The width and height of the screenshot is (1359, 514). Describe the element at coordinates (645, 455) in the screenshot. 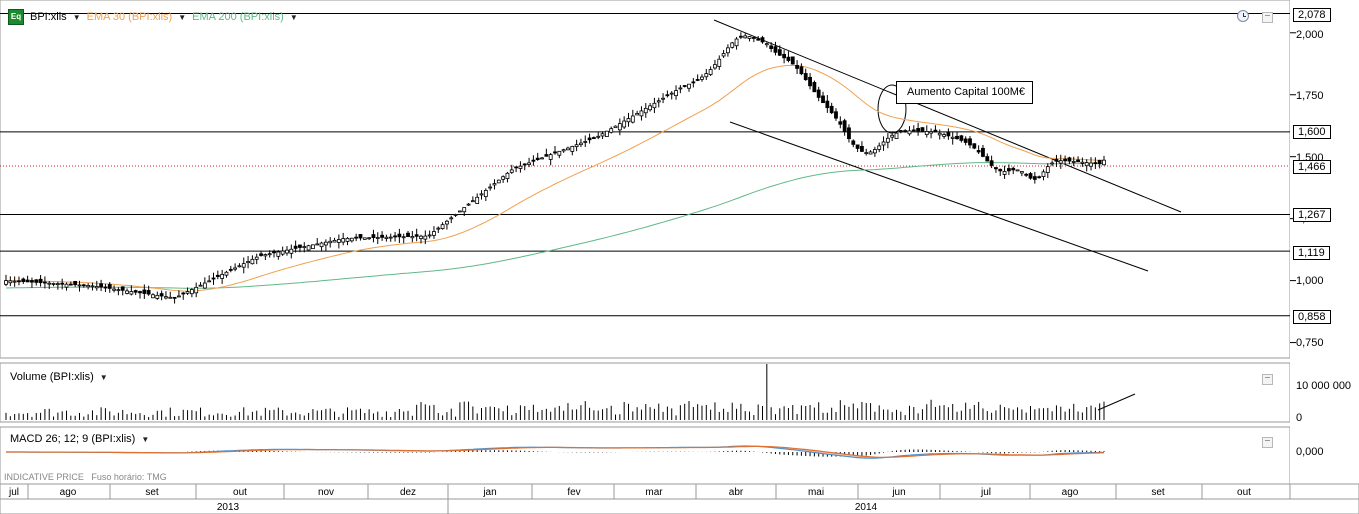

I see `macd-pane` at that location.